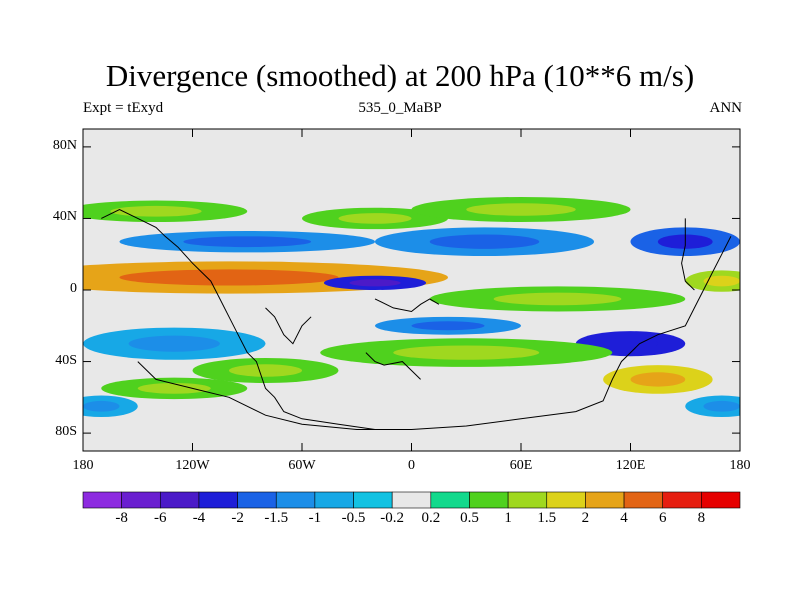  I want to click on colorbar-label-2: -4, so click(199, 518).